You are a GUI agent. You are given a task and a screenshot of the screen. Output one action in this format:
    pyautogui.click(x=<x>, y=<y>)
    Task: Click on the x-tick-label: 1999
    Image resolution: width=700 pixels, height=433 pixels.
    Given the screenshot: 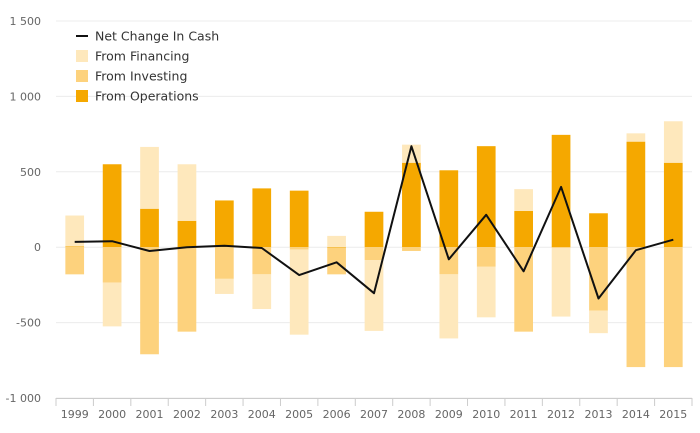 What is the action you would take?
    pyautogui.click(x=75, y=414)
    